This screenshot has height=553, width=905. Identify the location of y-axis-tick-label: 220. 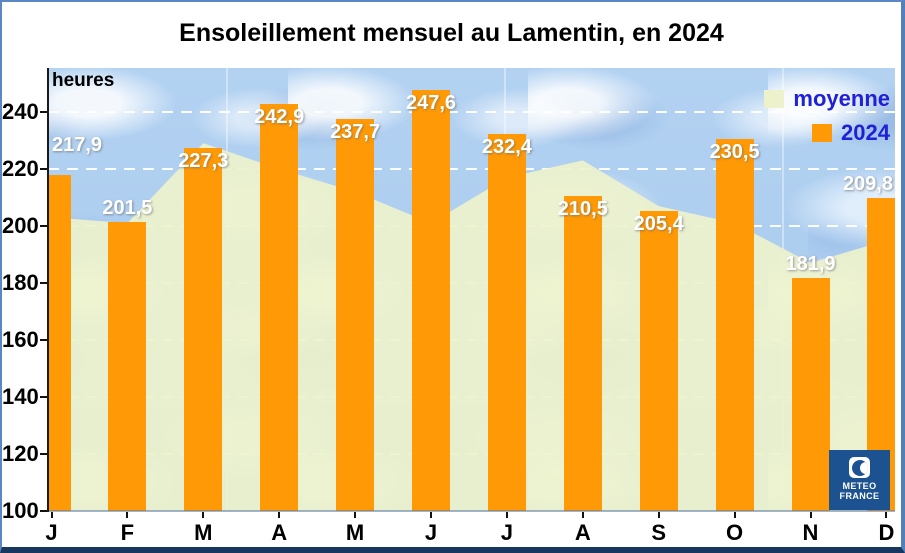
(20, 168).